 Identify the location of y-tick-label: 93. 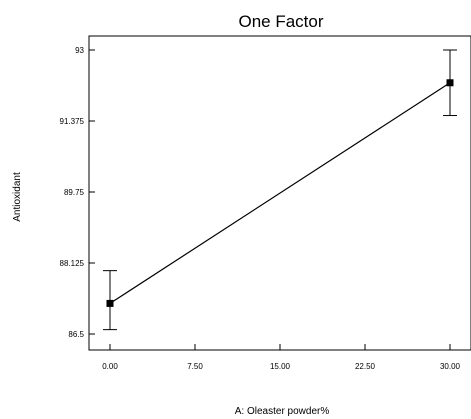
(79, 50).